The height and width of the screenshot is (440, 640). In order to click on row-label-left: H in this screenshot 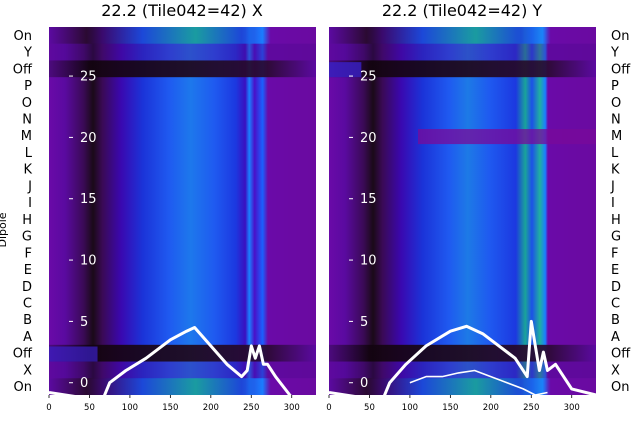, I will do `click(27, 220)`.